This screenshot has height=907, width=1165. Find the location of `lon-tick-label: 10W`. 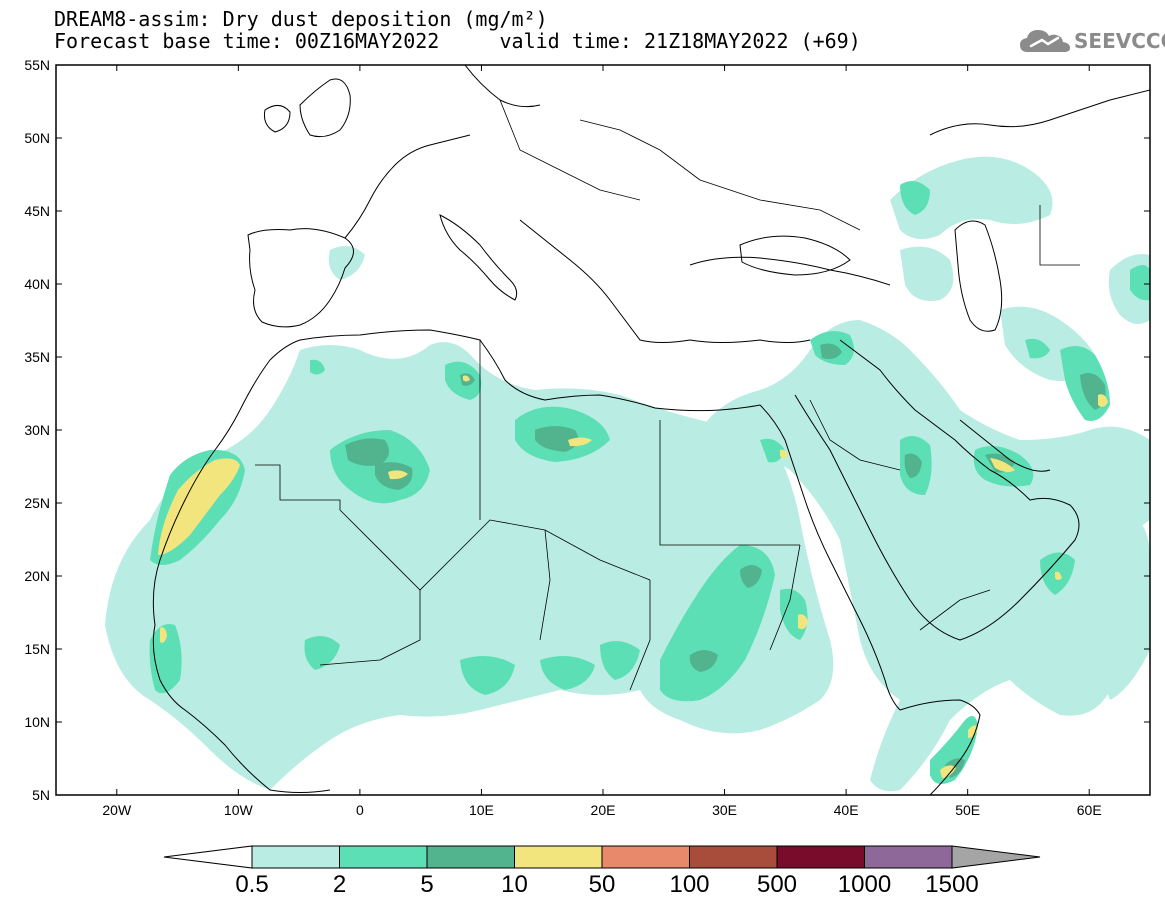

lon-tick-label: 10W is located at coordinates (239, 810).